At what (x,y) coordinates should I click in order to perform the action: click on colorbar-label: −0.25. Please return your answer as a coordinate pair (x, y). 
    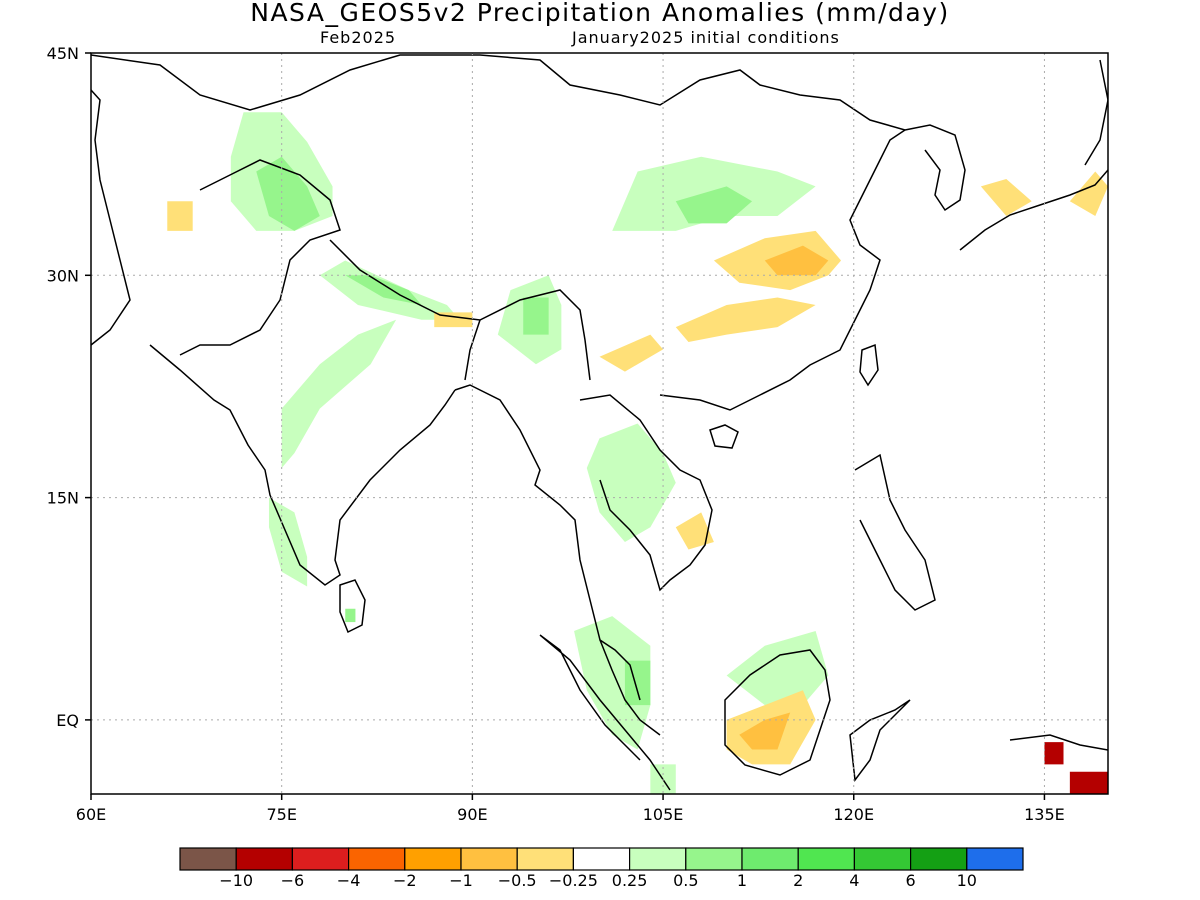
    Looking at the image, I should click on (573, 880).